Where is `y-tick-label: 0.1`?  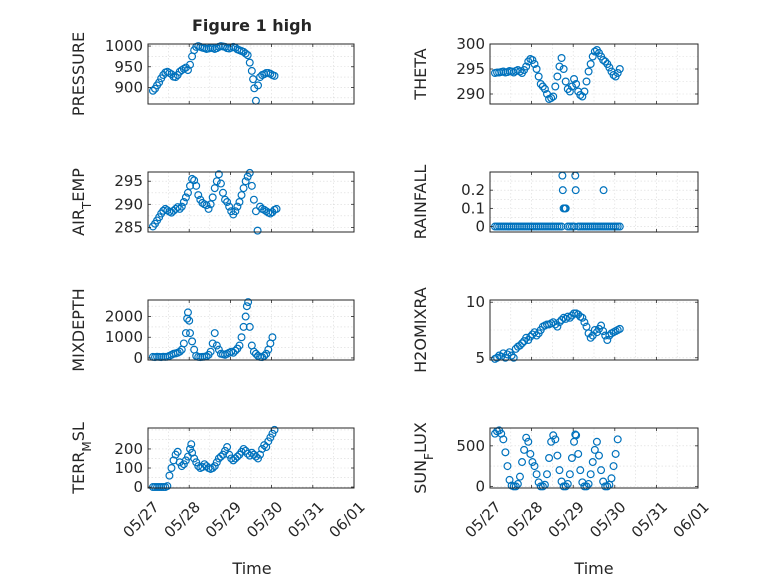 y-tick-label: 0.1 is located at coordinates (473, 208).